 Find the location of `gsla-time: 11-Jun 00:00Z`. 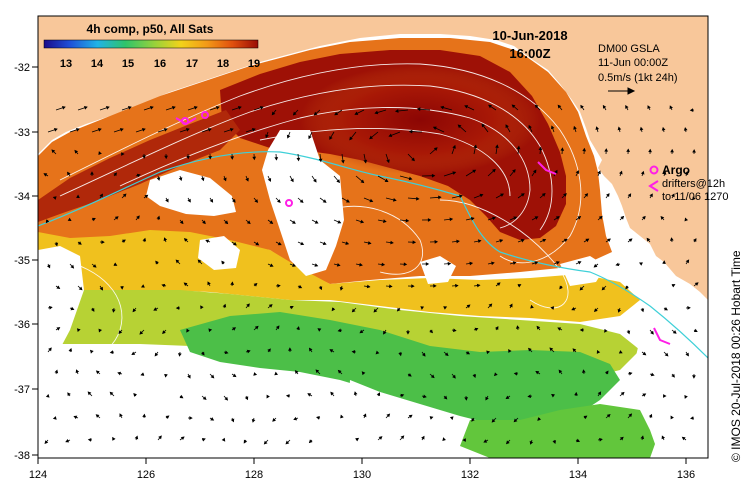

gsla-time: 11-Jun 00:00Z is located at coordinates (633, 63).